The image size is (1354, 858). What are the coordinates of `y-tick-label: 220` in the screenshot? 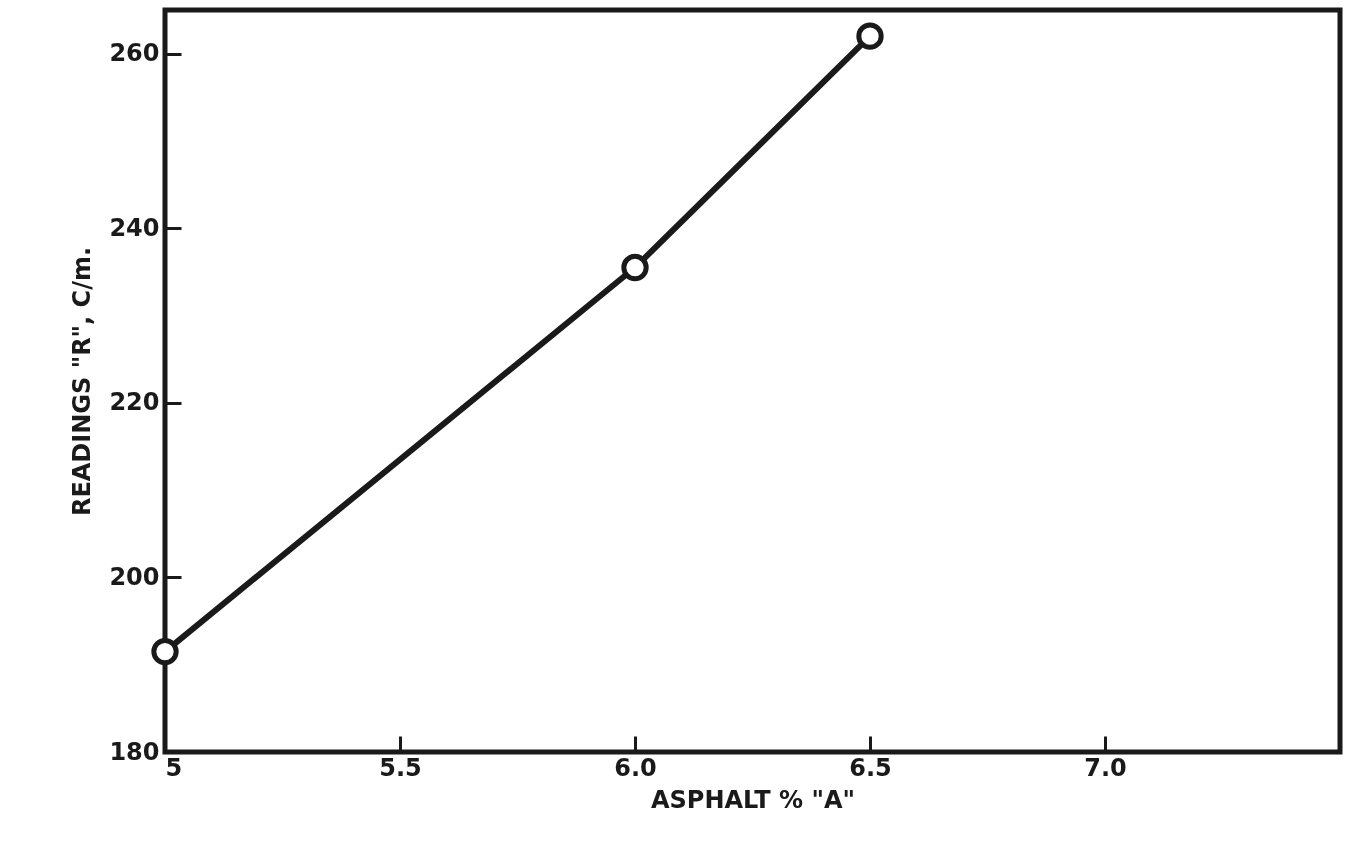 It's located at (134, 402).